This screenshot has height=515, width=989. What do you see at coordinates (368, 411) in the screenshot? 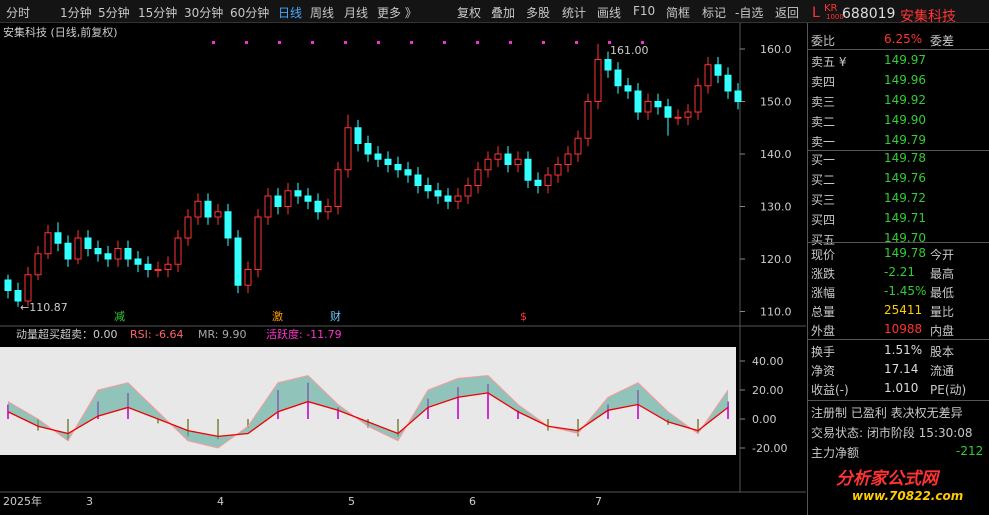
I see `pink-line` at bounding box center [368, 411].